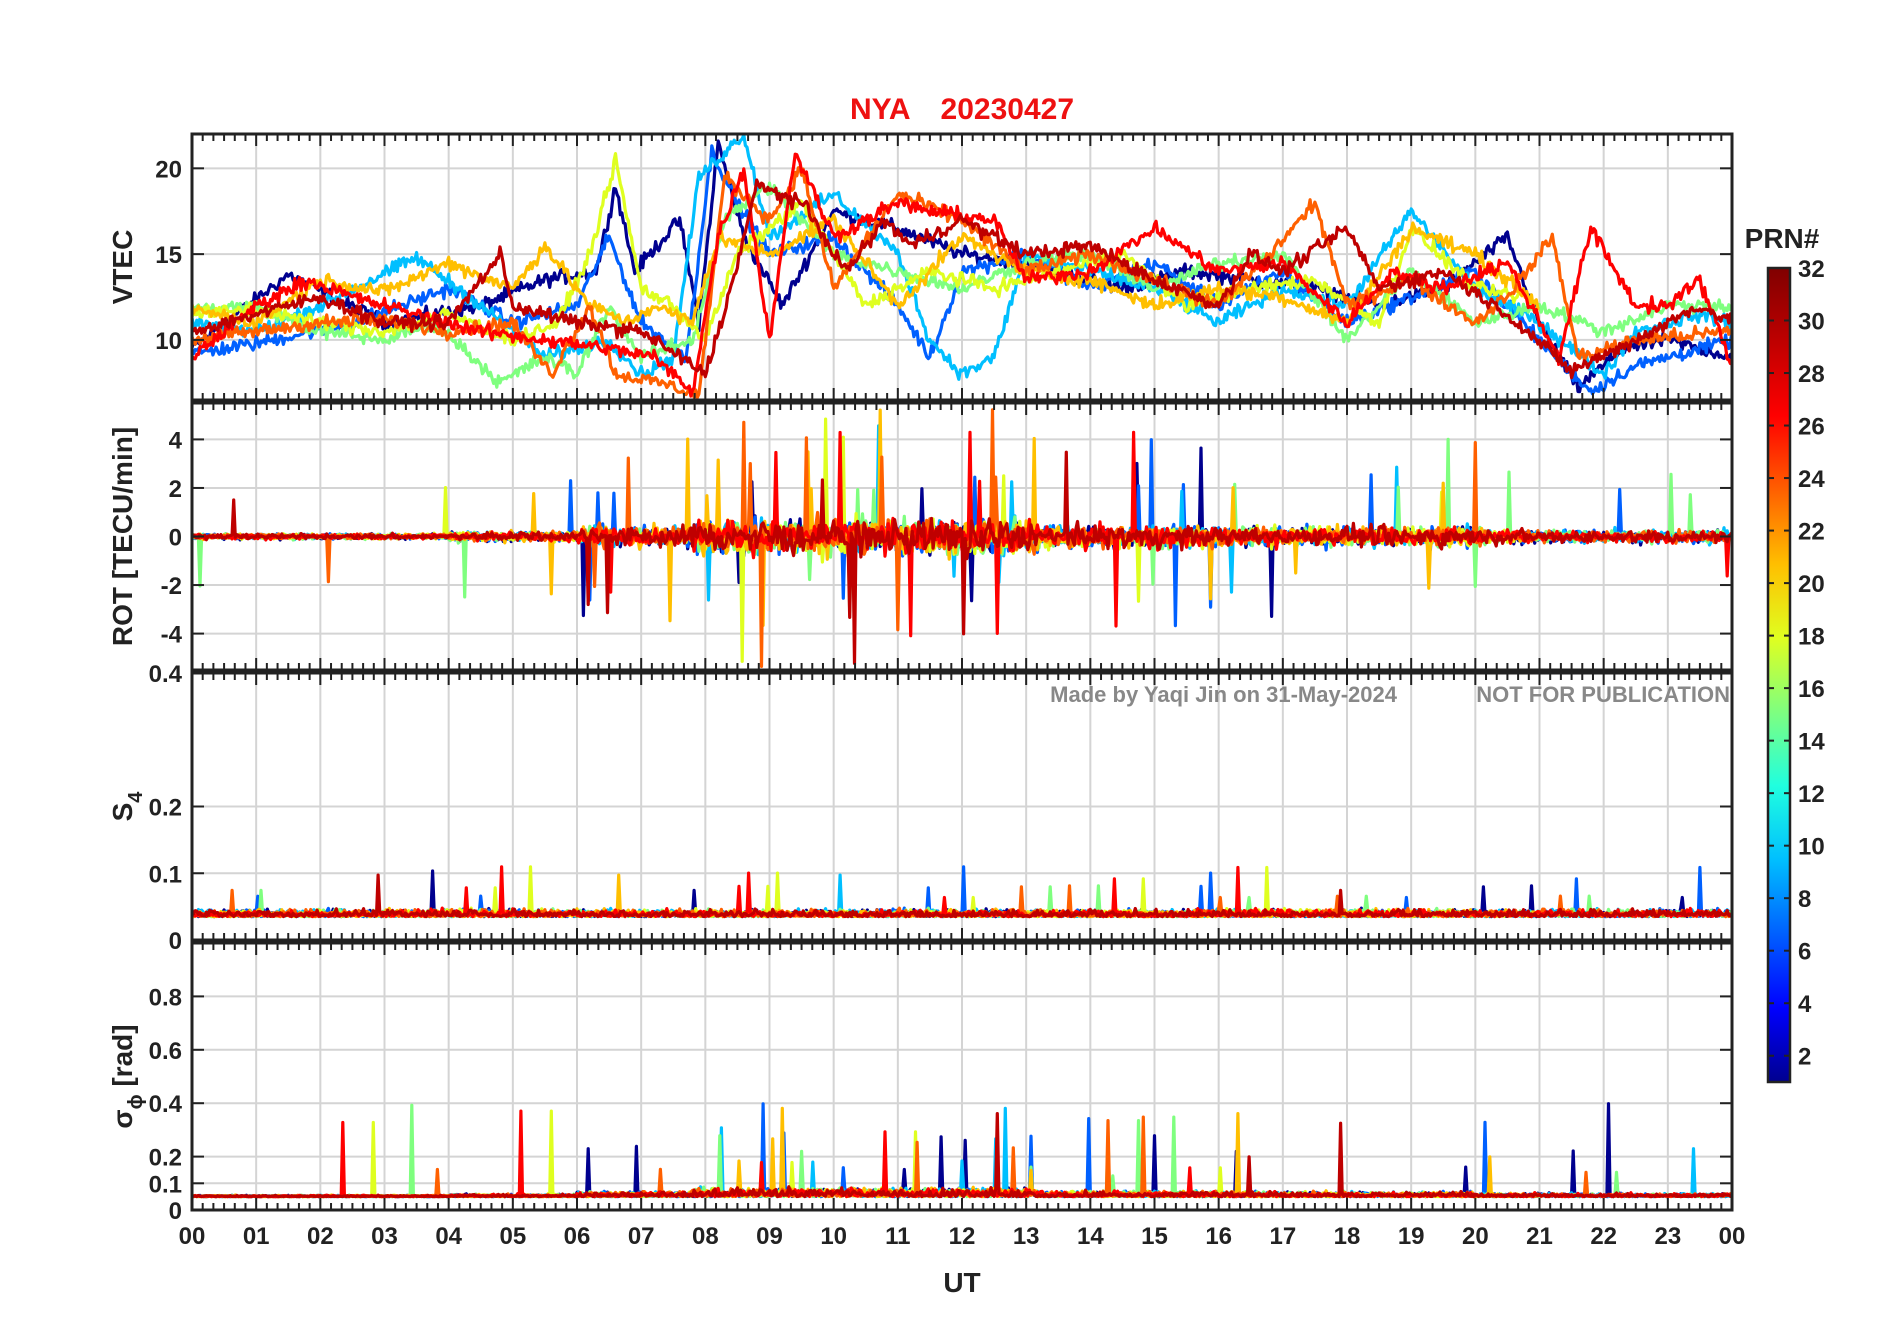  I want to click on x-tick-label: 06, so click(577, 1236).